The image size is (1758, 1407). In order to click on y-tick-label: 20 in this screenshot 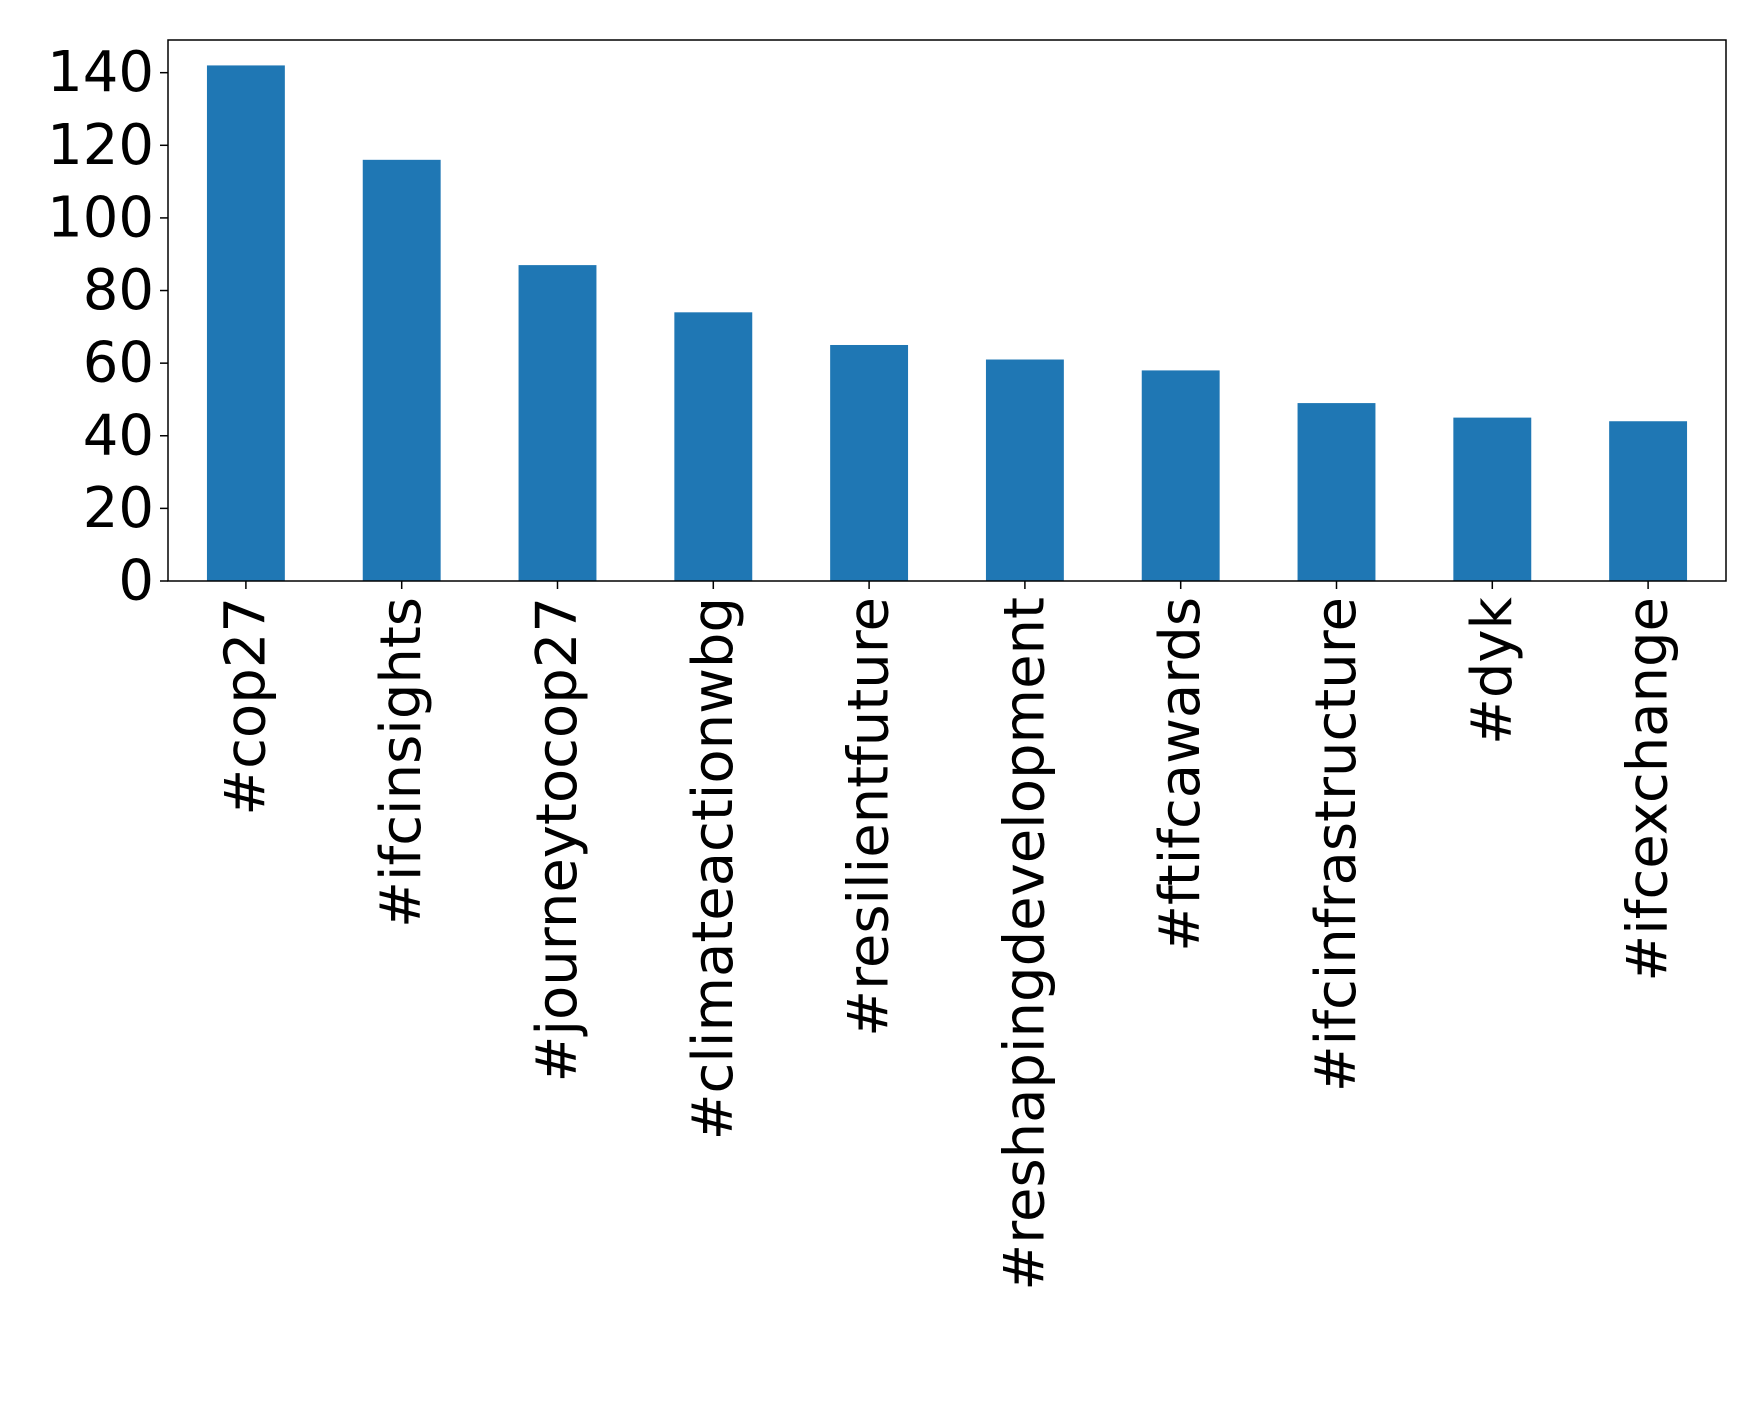, I will do `click(118, 508)`.